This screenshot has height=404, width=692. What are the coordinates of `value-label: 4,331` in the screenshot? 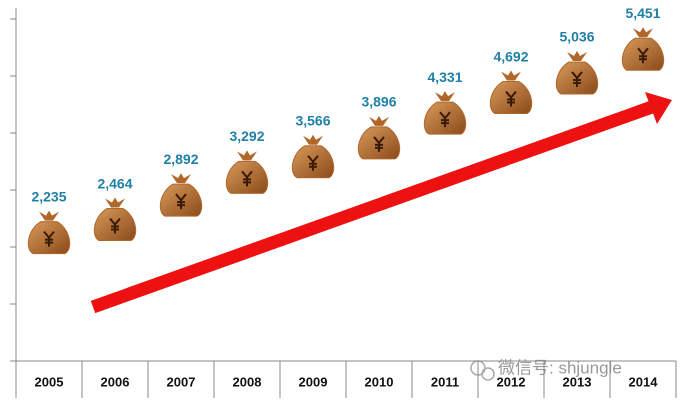 It's located at (444, 77).